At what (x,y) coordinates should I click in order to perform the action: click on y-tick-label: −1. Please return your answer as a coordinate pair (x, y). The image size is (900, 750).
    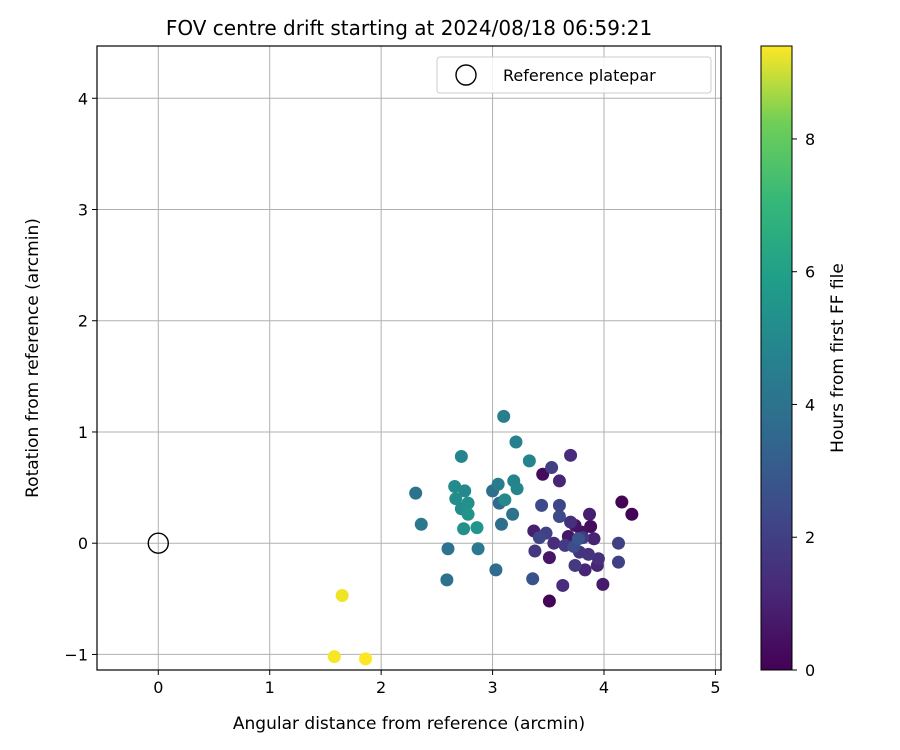
    Looking at the image, I should click on (76, 654).